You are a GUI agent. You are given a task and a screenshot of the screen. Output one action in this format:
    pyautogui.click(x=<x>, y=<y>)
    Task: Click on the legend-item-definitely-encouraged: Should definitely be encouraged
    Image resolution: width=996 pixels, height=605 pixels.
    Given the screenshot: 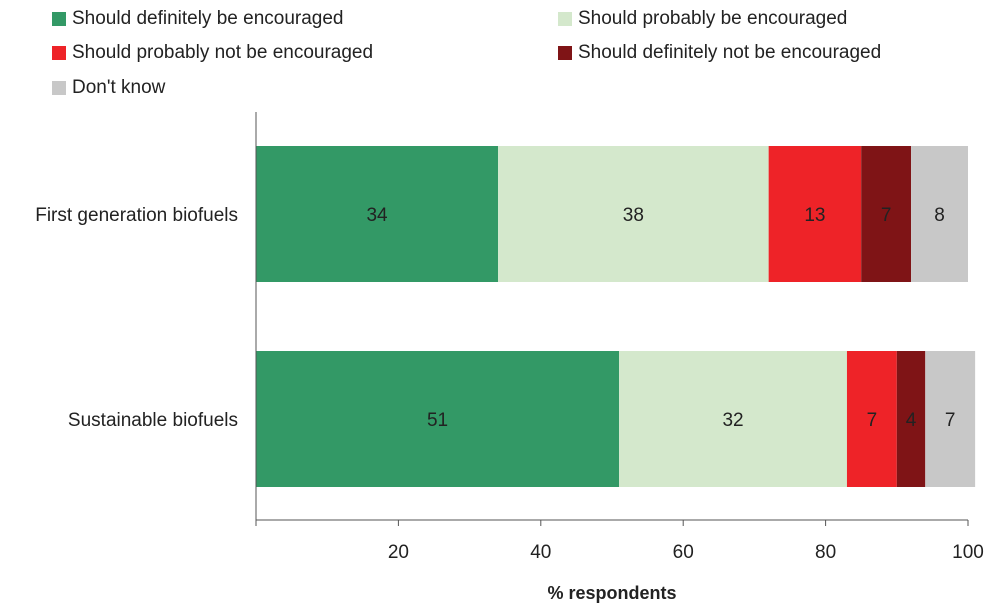 What is the action you would take?
    pyautogui.click(x=197, y=19)
    